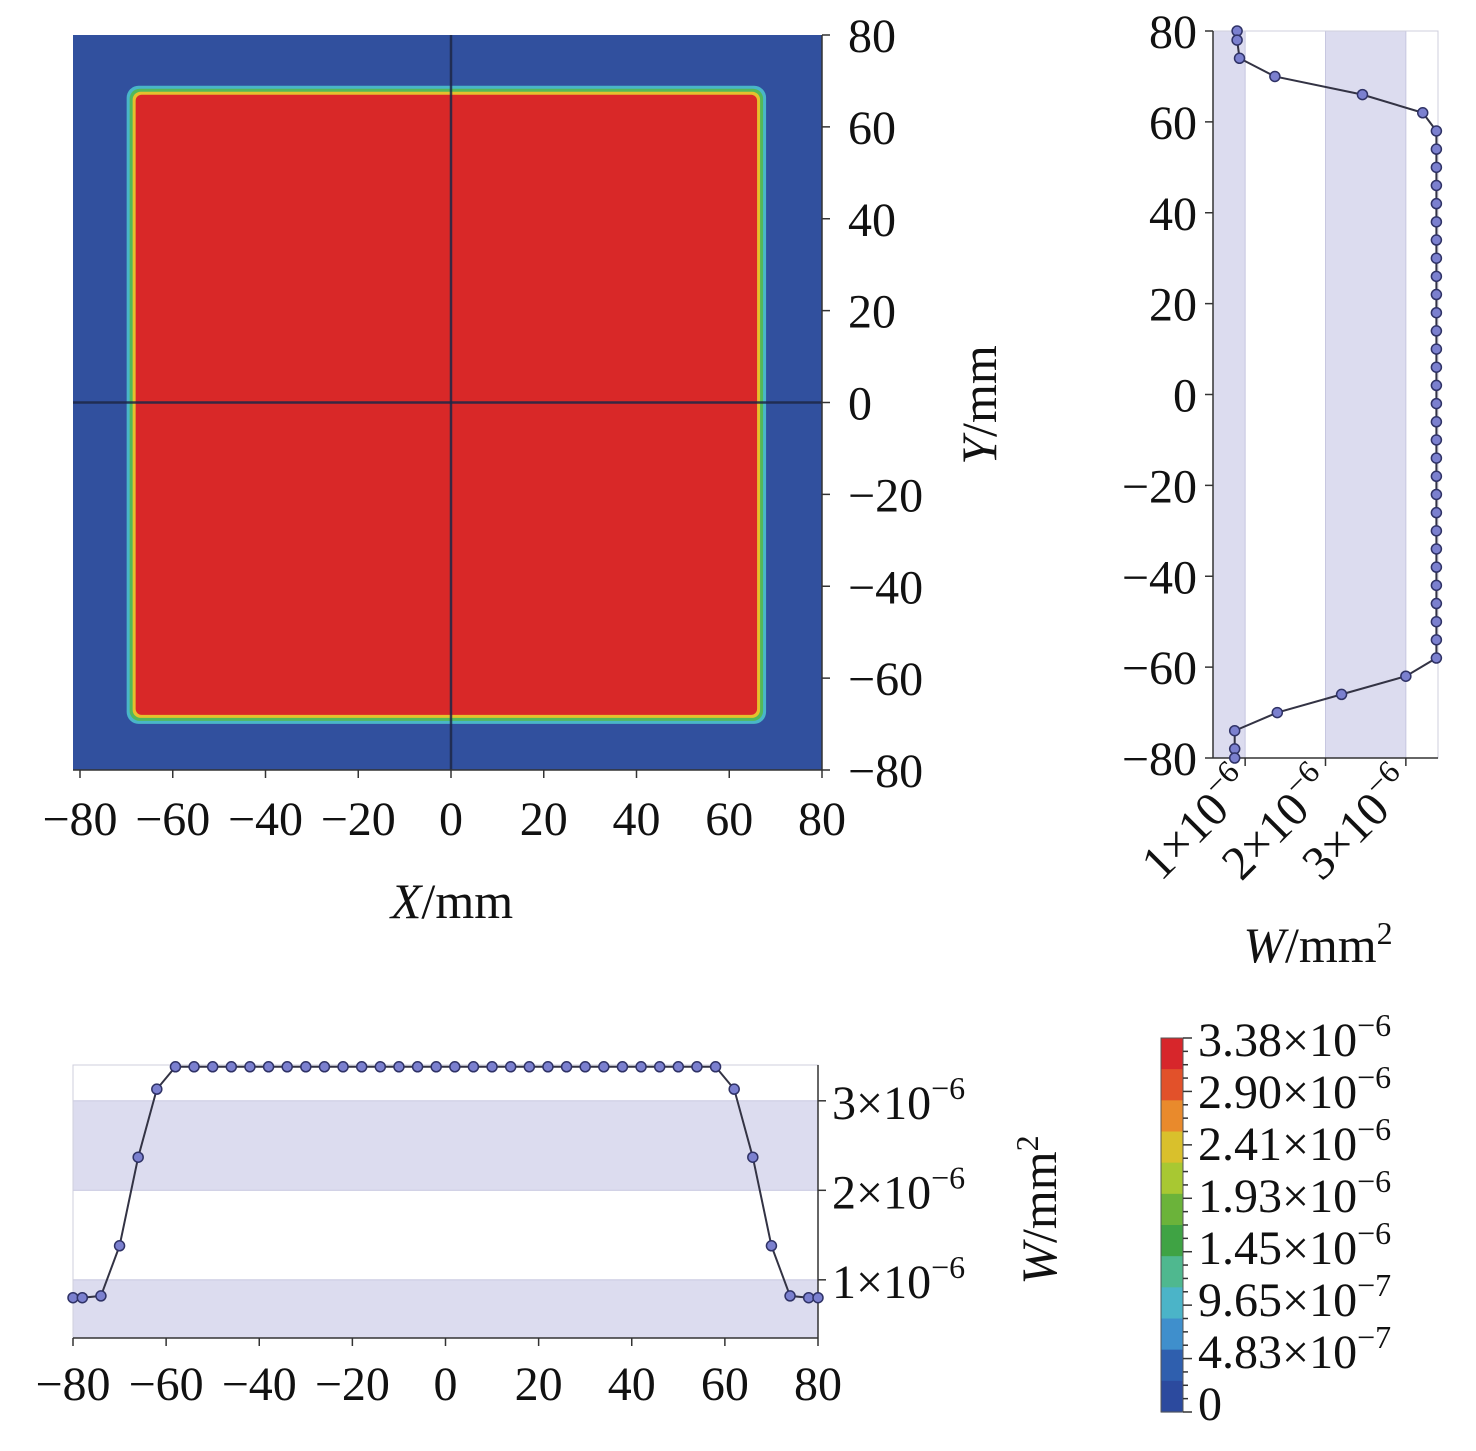 Image resolution: width=1476 pixels, height=1451 pixels. What do you see at coordinates (72, 1384) in the screenshot?
I see `bottom-profile-x-tick-label: −80` at bounding box center [72, 1384].